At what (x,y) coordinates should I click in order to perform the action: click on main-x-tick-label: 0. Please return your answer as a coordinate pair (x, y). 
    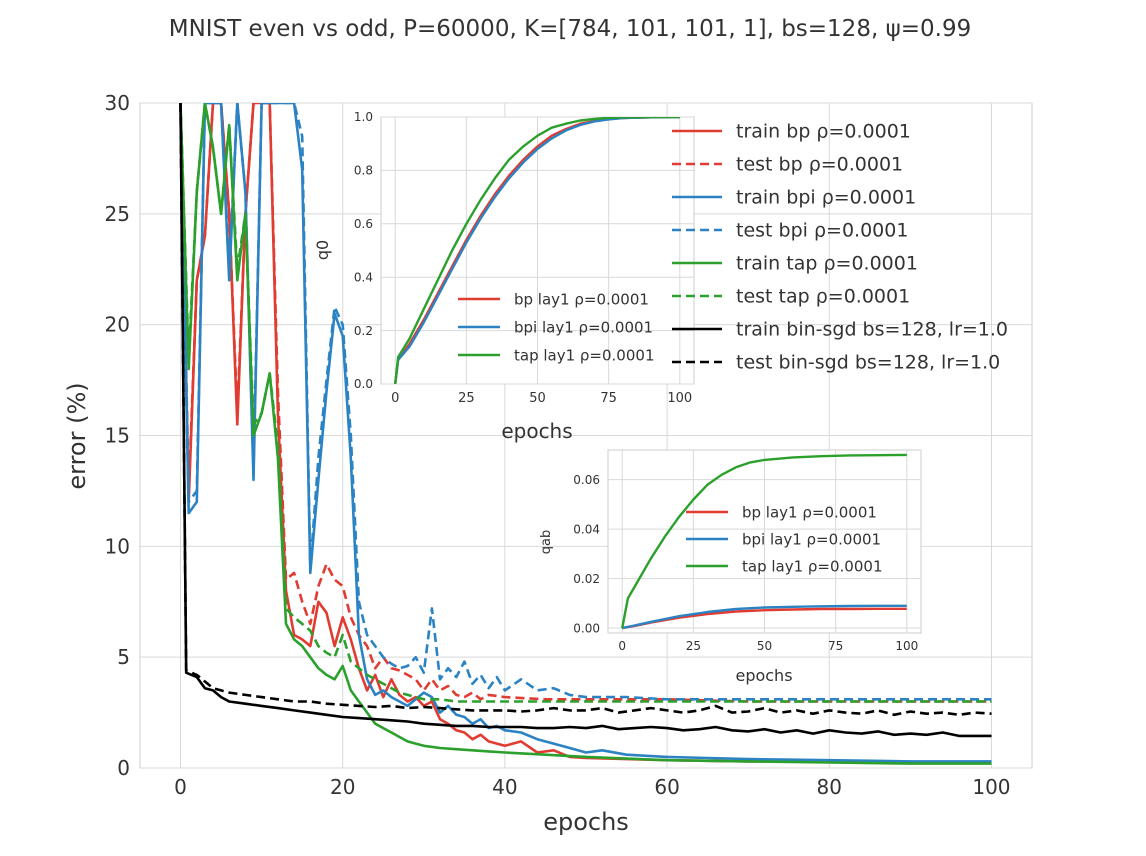
    Looking at the image, I should click on (180, 787).